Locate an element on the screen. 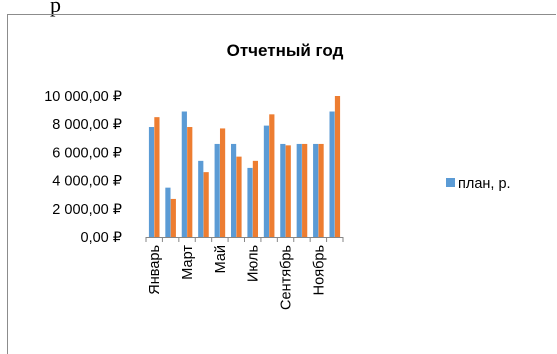 The image size is (557, 354). y-tick-label: 6 000,00 ₽ is located at coordinates (87, 153).